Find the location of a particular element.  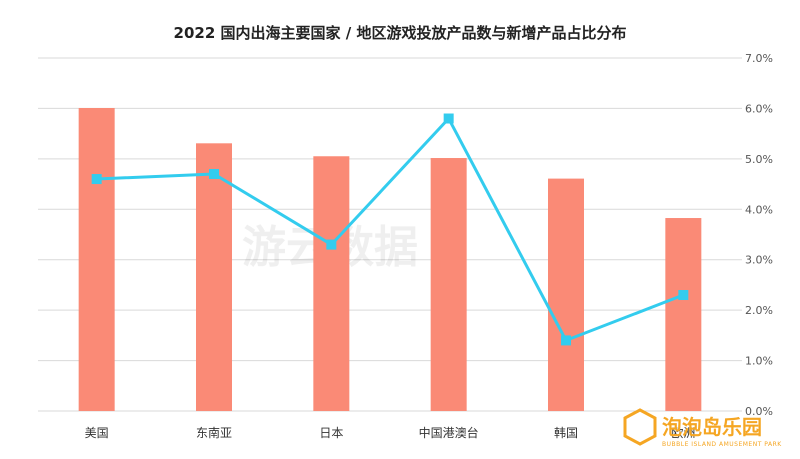

y-right-tick-label: 3.0% is located at coordinates (759, 260).